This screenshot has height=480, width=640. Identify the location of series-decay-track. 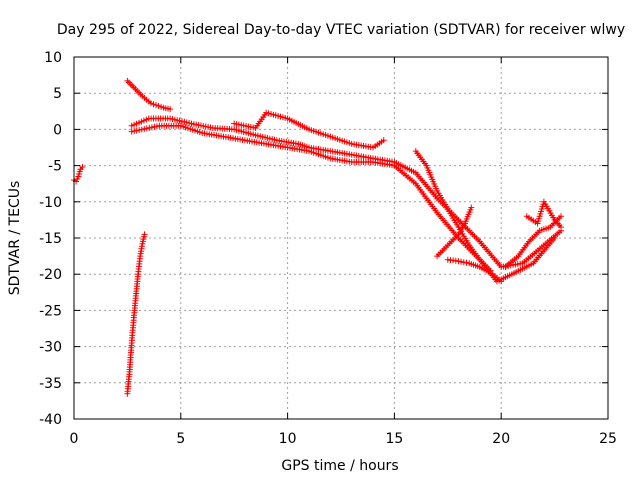
(149, 95).